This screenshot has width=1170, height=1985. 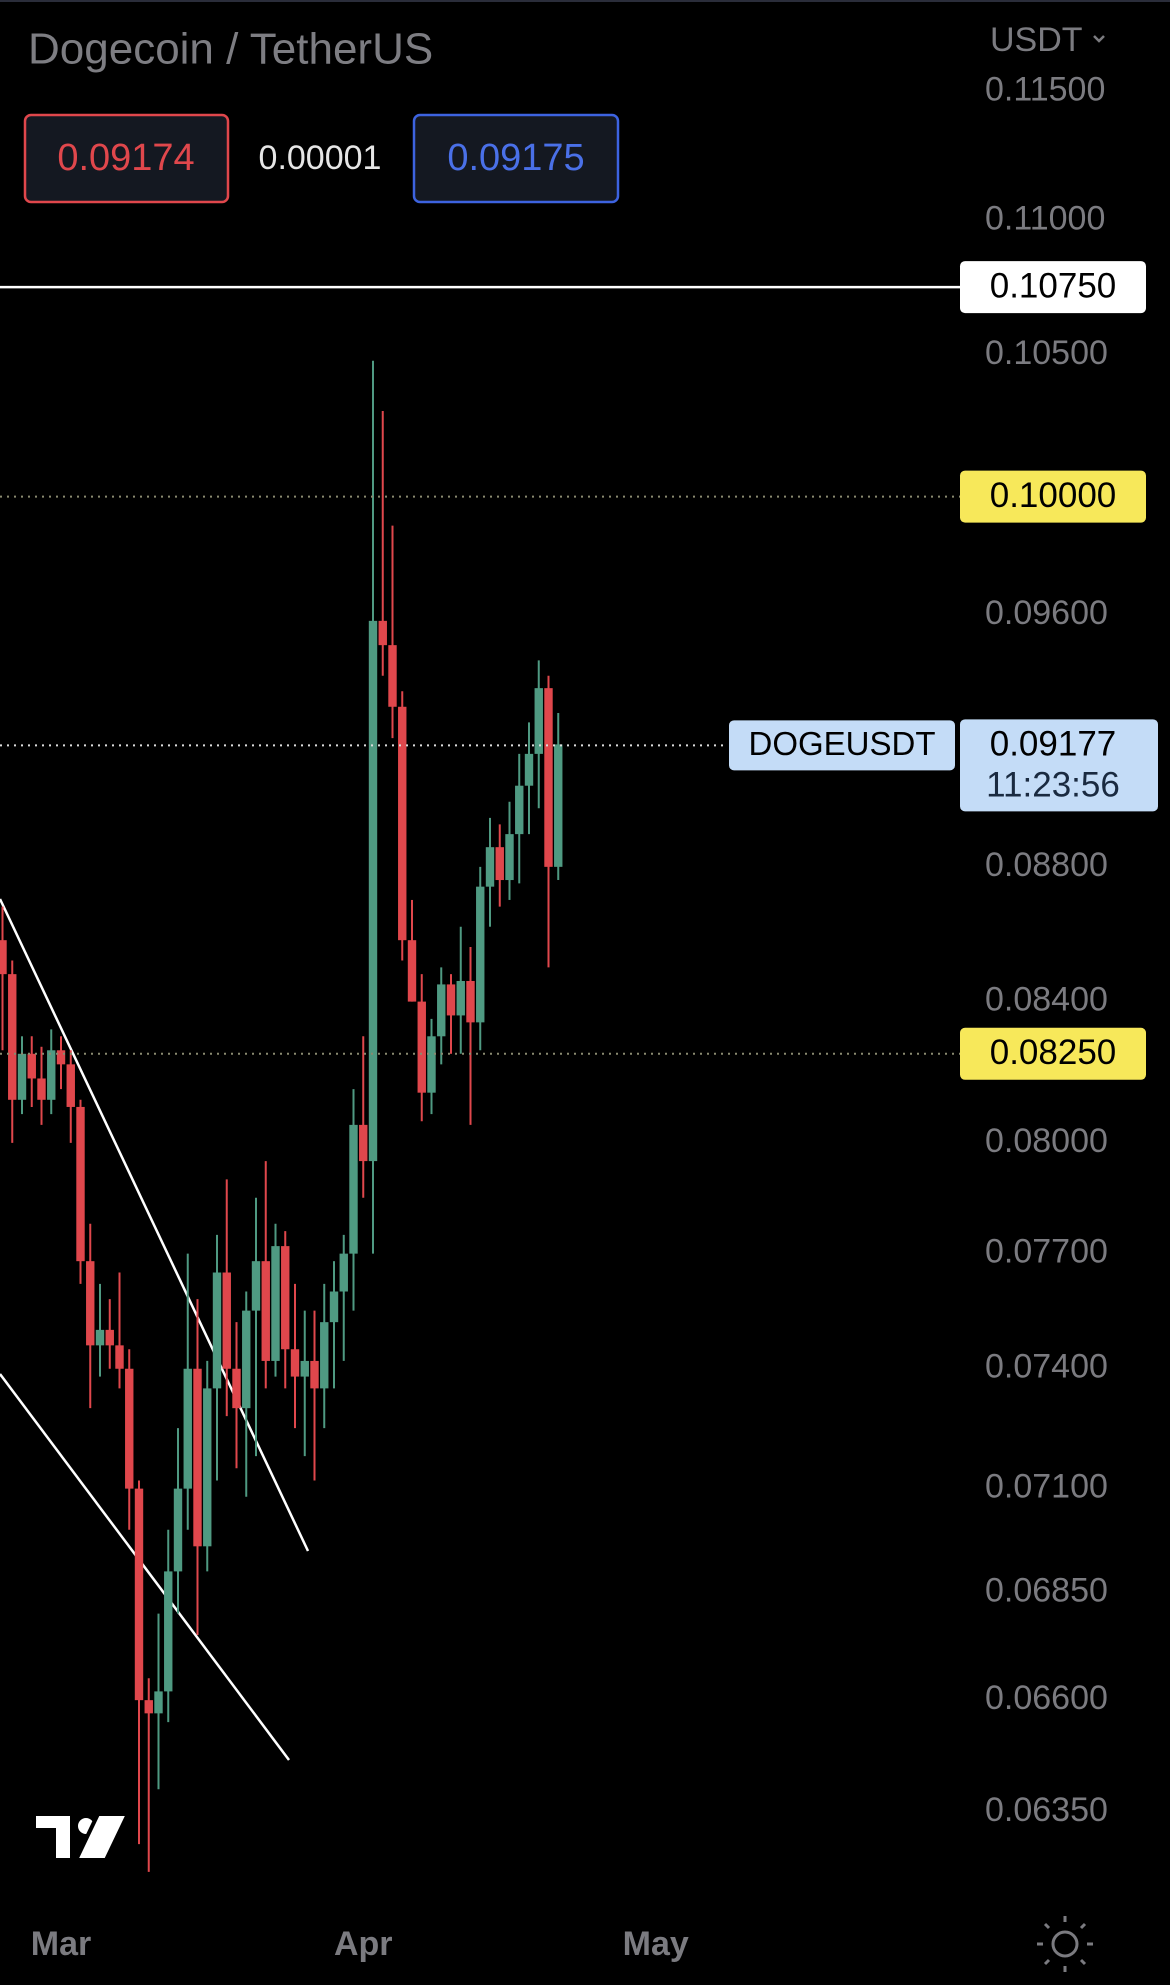 I want to click on y-tick-label: 0.08800, so click(x=1046, y=865).